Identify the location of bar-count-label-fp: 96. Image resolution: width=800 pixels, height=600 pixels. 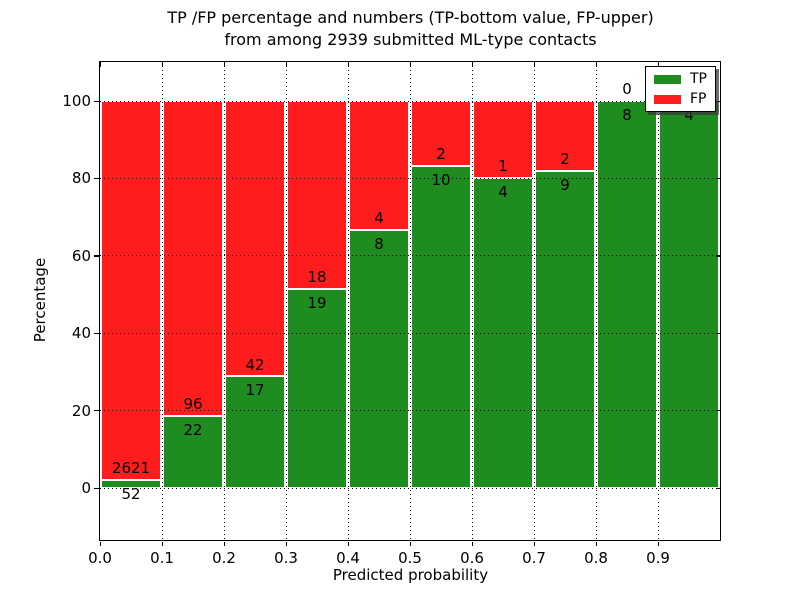
(193, 403).